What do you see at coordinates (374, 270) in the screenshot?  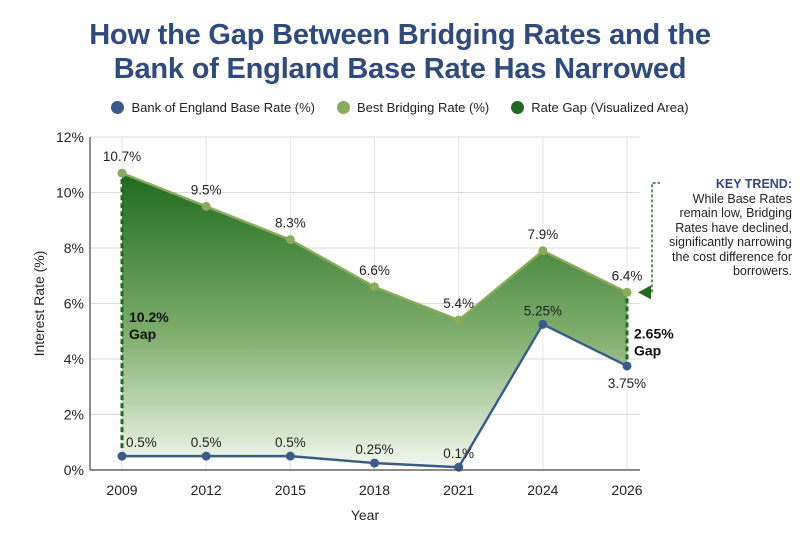 I see `bridging-rate-data-label: 6.6%` at bounding box center [374, 270].